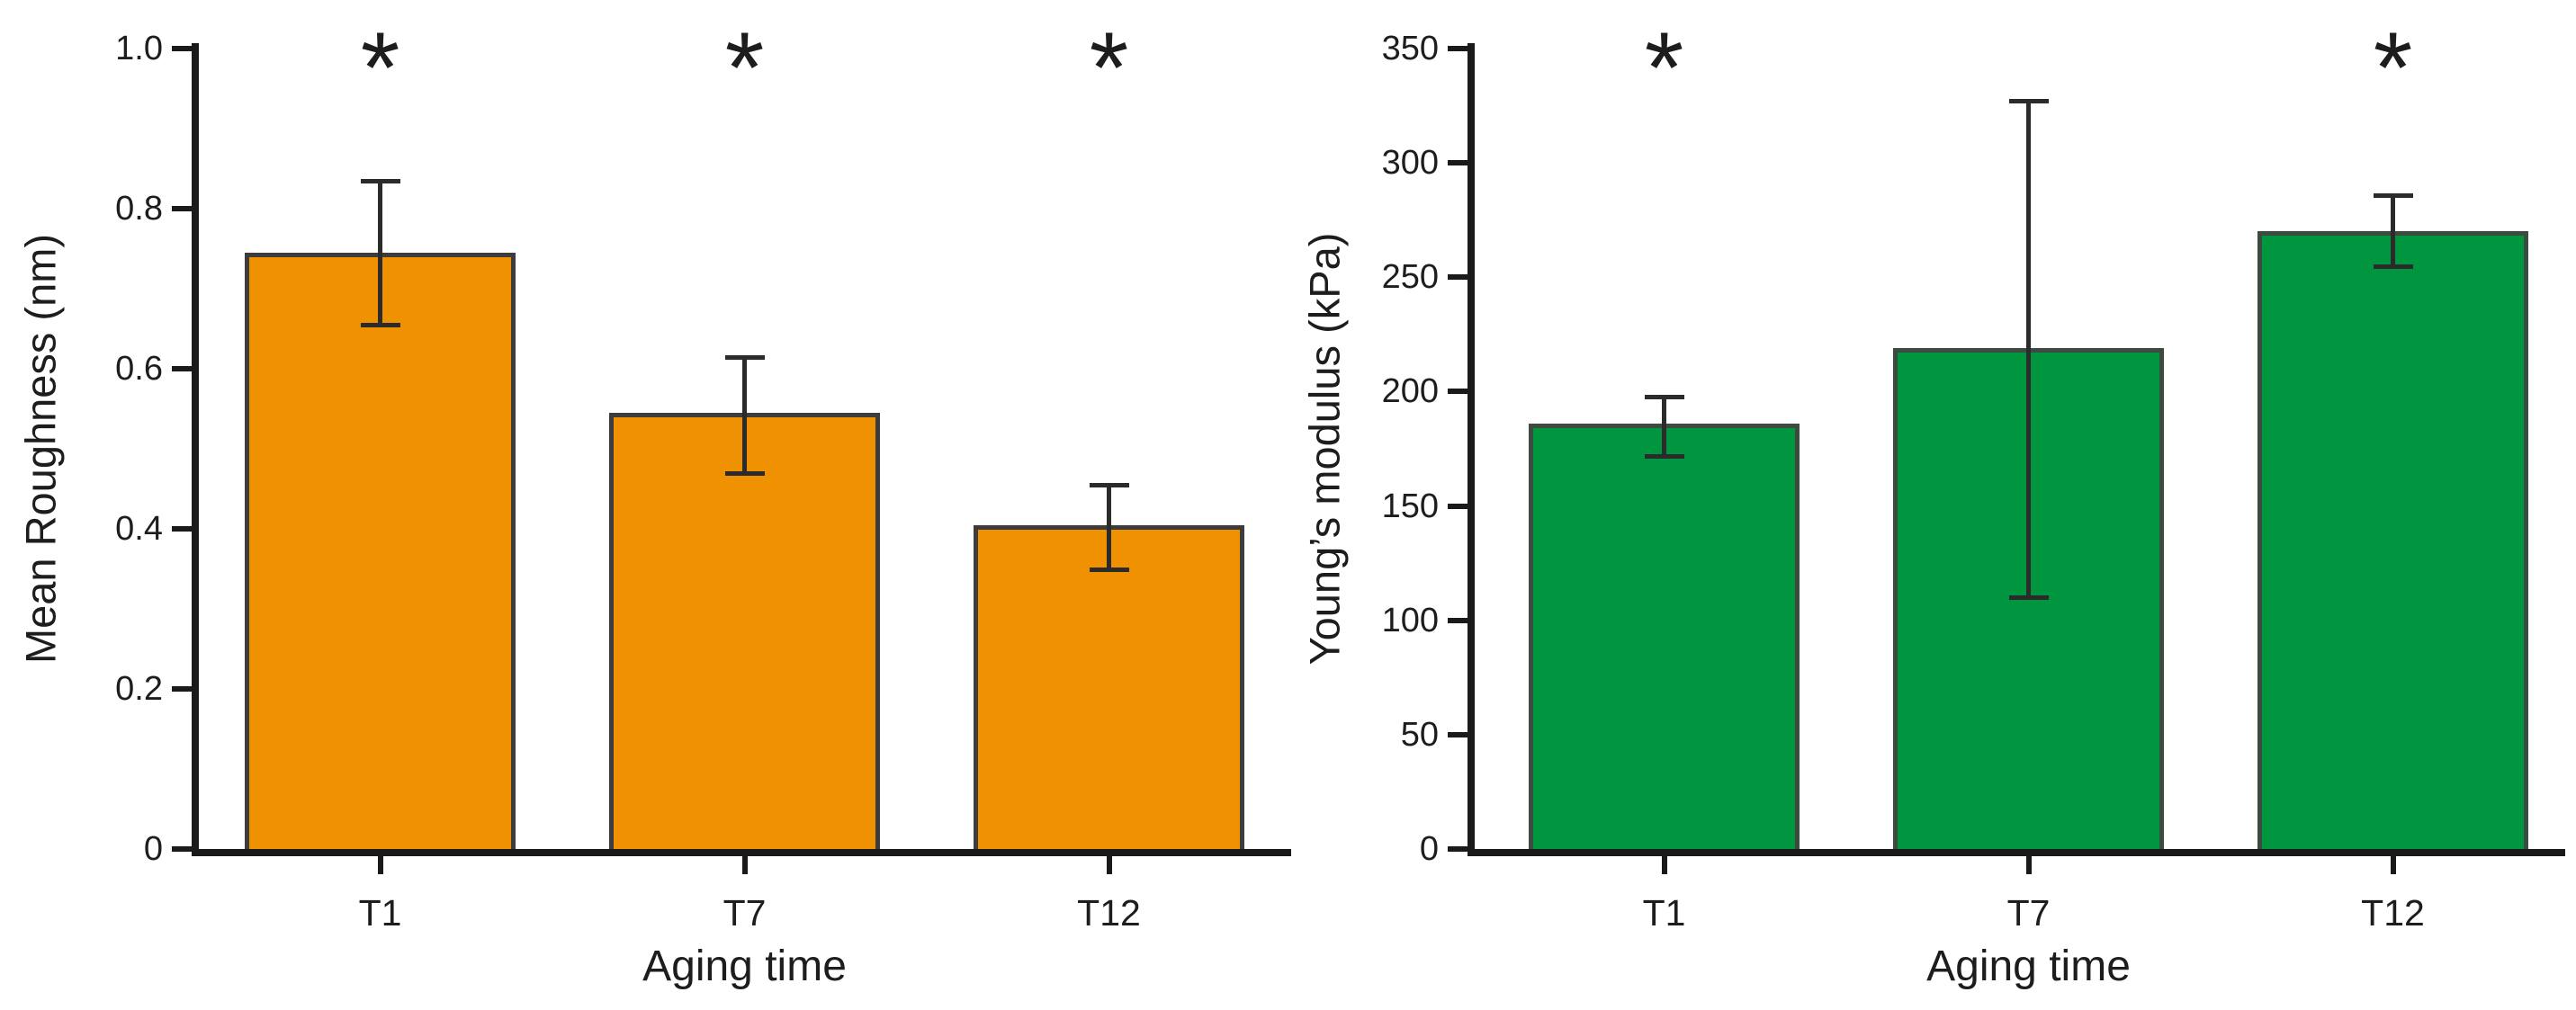 The width and height of the screenshot is (2576, 1010). What do you see at coordinates (139, 49) in the screenshot?
I see `y-tick-label: 1.0` at bounding box center [139, 49].